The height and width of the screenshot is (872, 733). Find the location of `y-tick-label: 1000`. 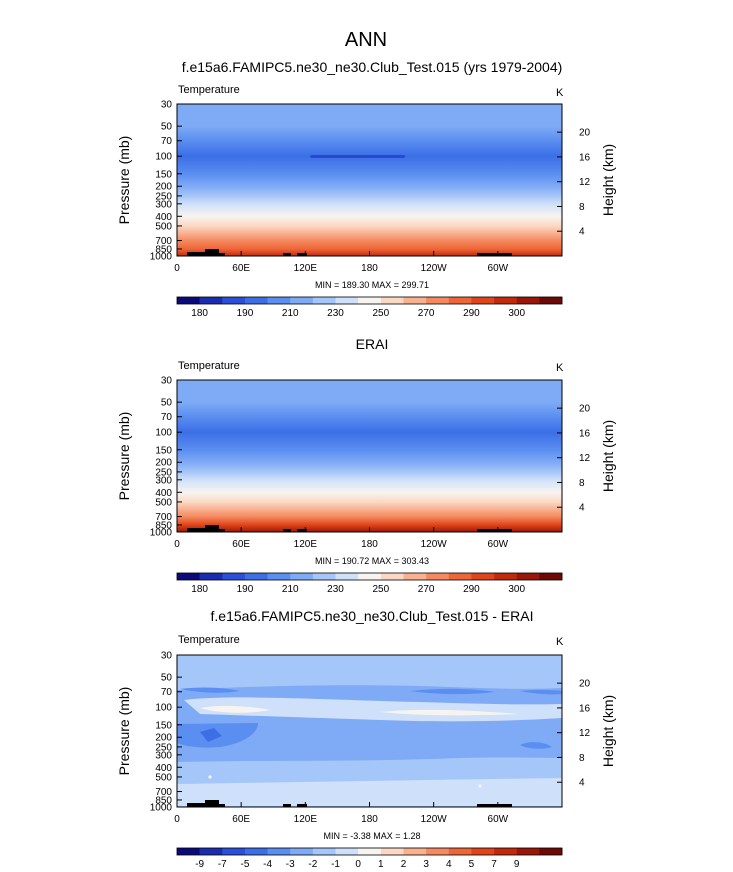

y-tick-label: 1000 is located at coordinates (161, 533).